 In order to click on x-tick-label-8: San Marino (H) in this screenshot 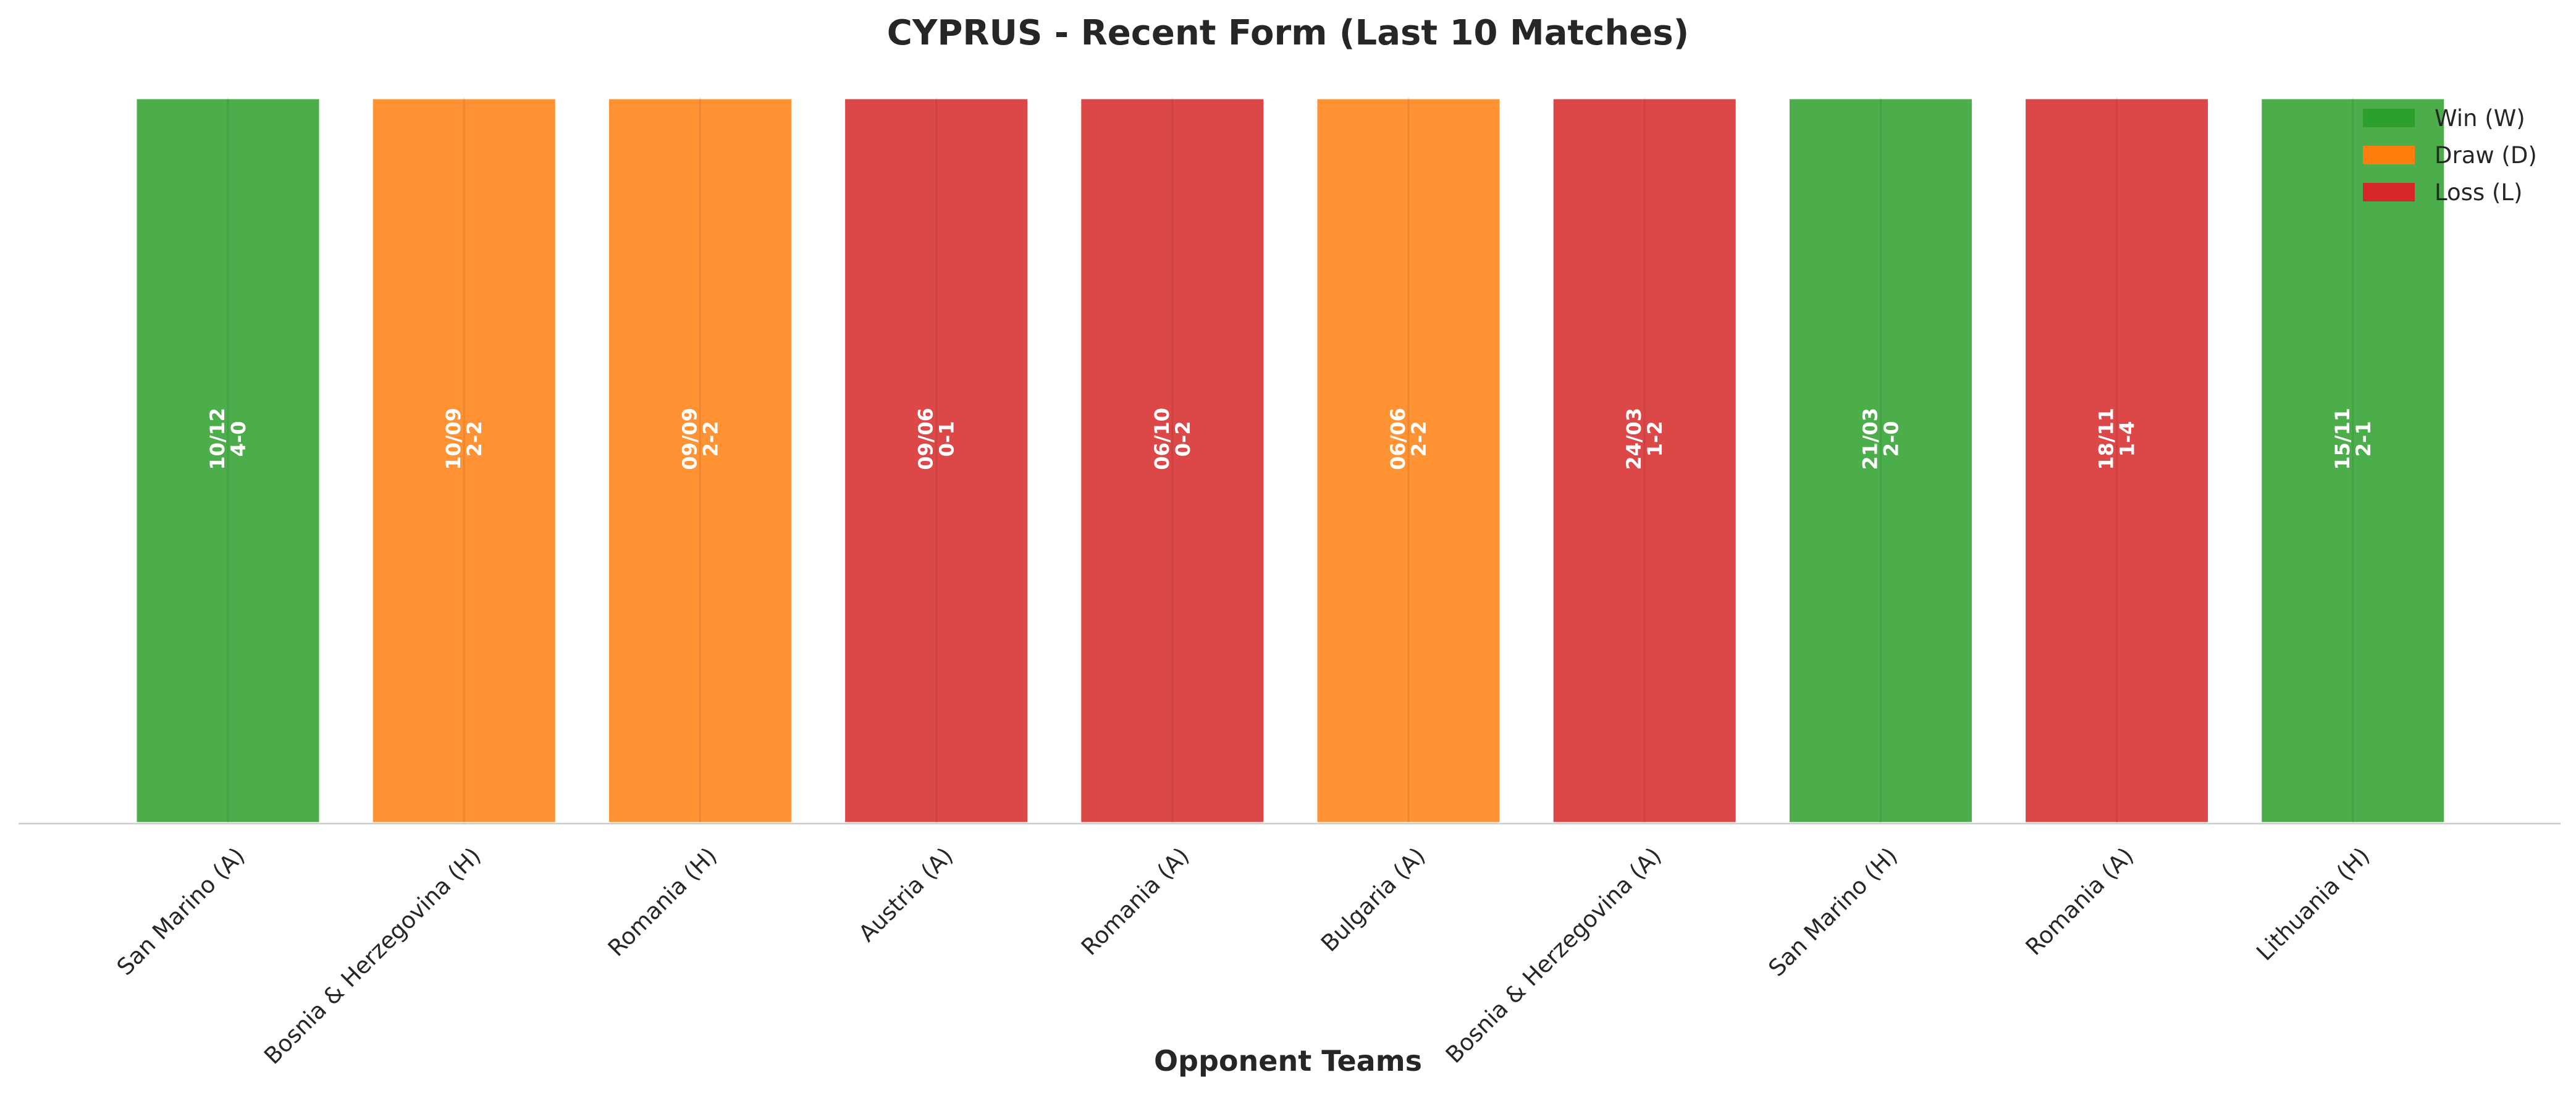, I will do `click(1833, 912)`.